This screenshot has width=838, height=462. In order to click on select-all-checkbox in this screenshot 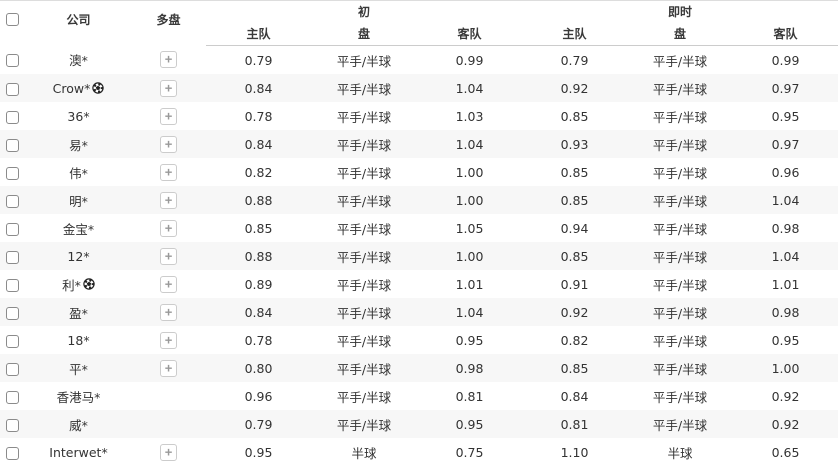, I will do `click(12, 20)`.